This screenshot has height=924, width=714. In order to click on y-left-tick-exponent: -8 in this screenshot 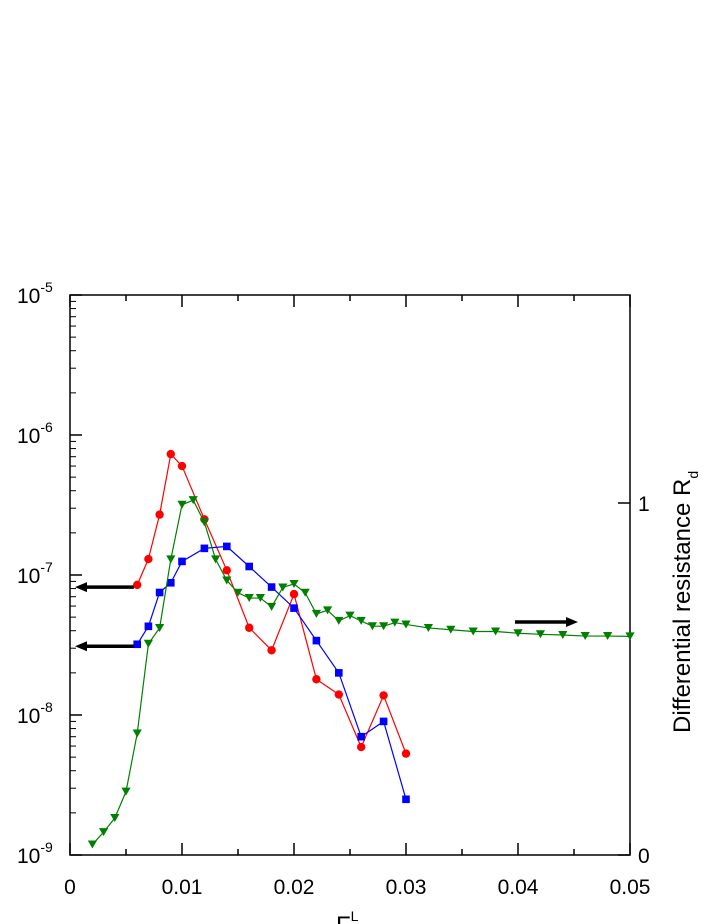, I will do `click(46, 707)`.